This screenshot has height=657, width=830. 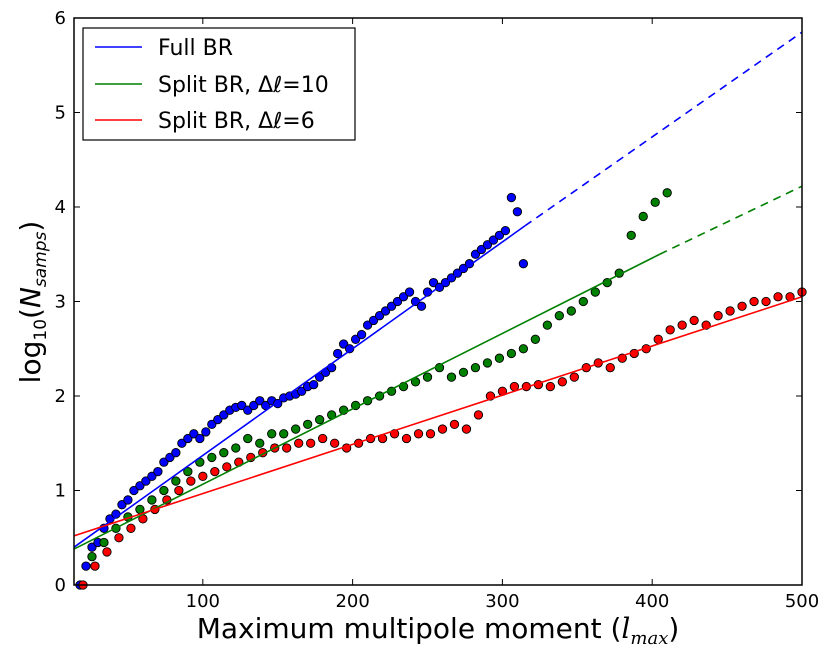 I want to click on x-tick-label-300: 300, so click(x=502, y=601).